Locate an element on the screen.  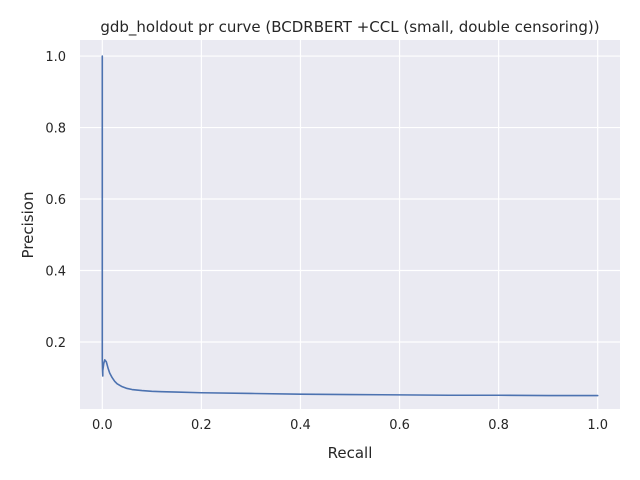
x-tick-label: 1.0 is located at coordinates (597, 425).